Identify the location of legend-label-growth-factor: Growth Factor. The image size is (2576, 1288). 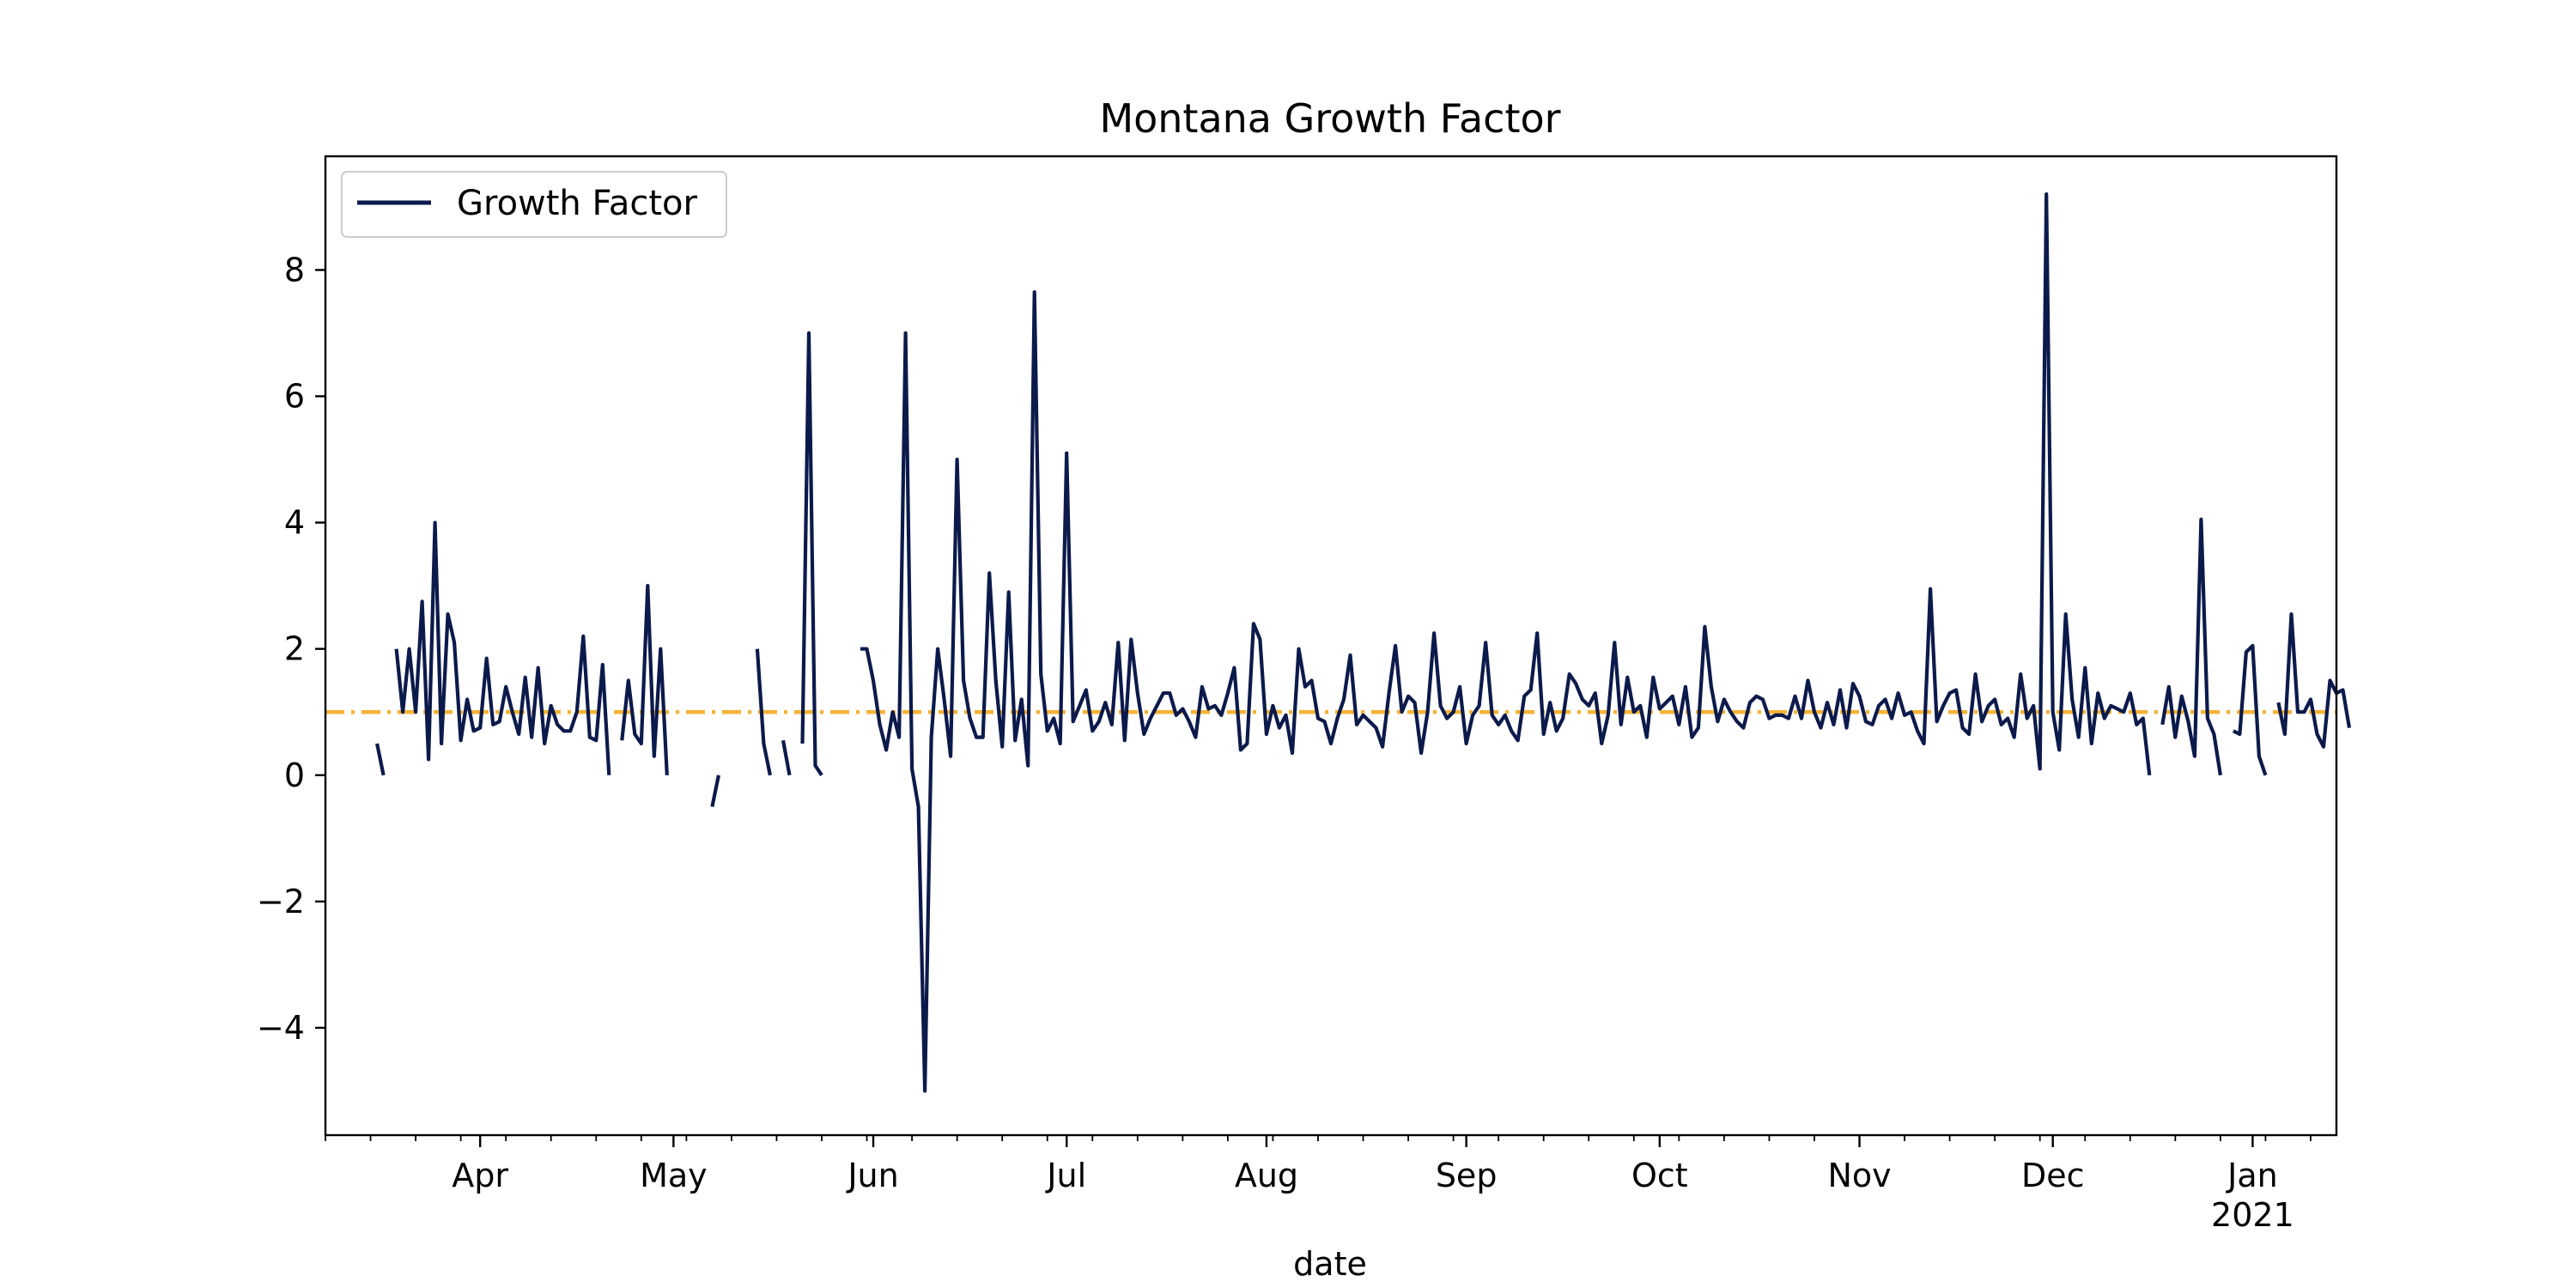
(577, 203).